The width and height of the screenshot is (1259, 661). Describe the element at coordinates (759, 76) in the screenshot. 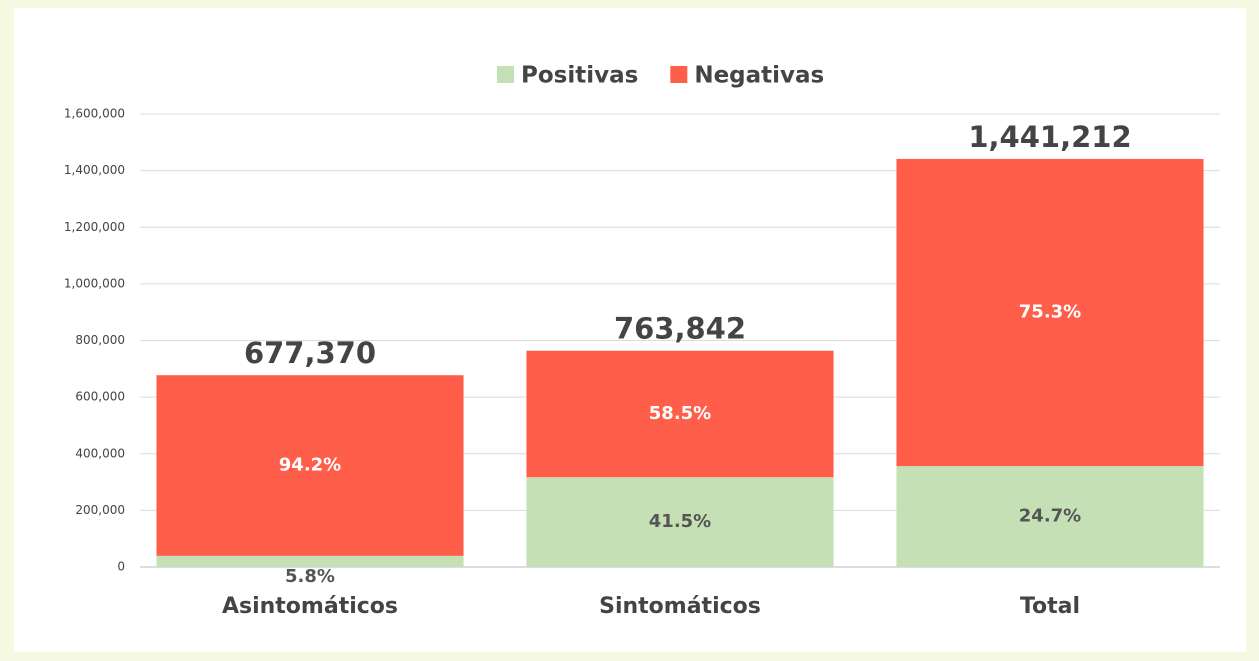

I see `legend-label: Negativas` at that location.